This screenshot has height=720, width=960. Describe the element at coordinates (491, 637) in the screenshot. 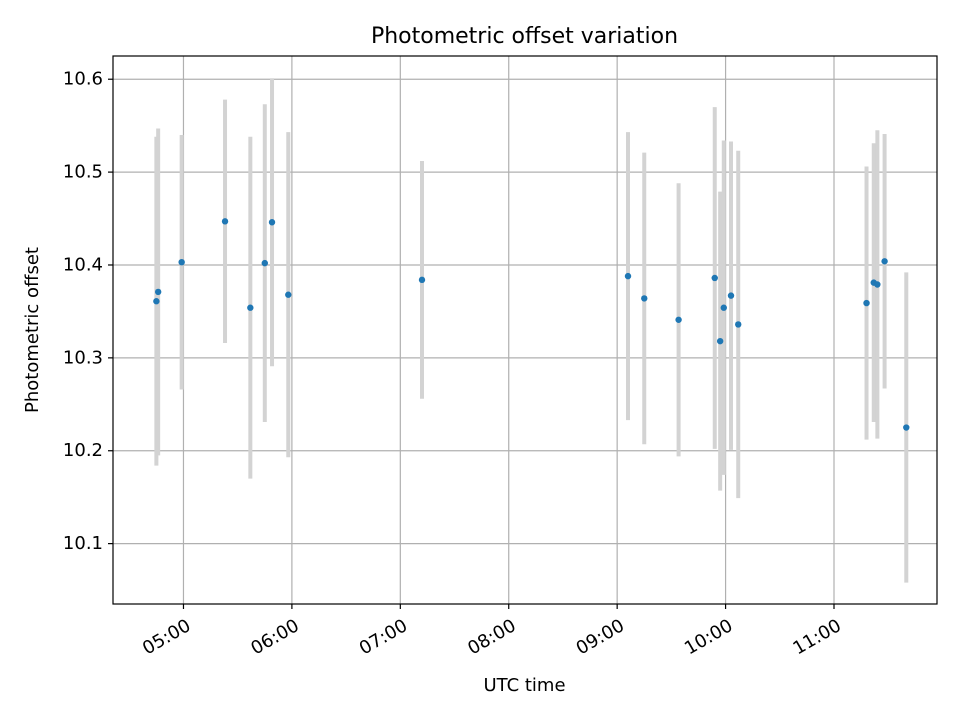

I see `x-tick-label: 08:00` at that location.